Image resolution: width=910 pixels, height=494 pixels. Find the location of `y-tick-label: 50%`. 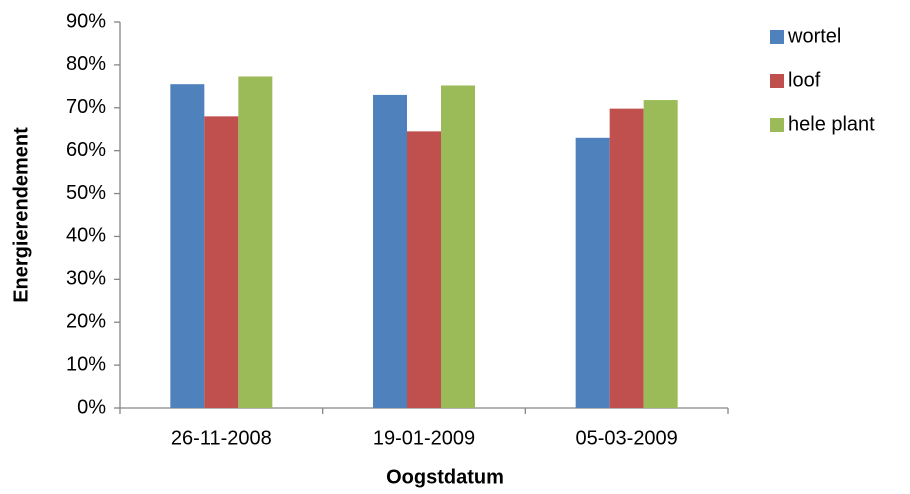

y-tick-label: 50% is located at coordinates (86, 193).